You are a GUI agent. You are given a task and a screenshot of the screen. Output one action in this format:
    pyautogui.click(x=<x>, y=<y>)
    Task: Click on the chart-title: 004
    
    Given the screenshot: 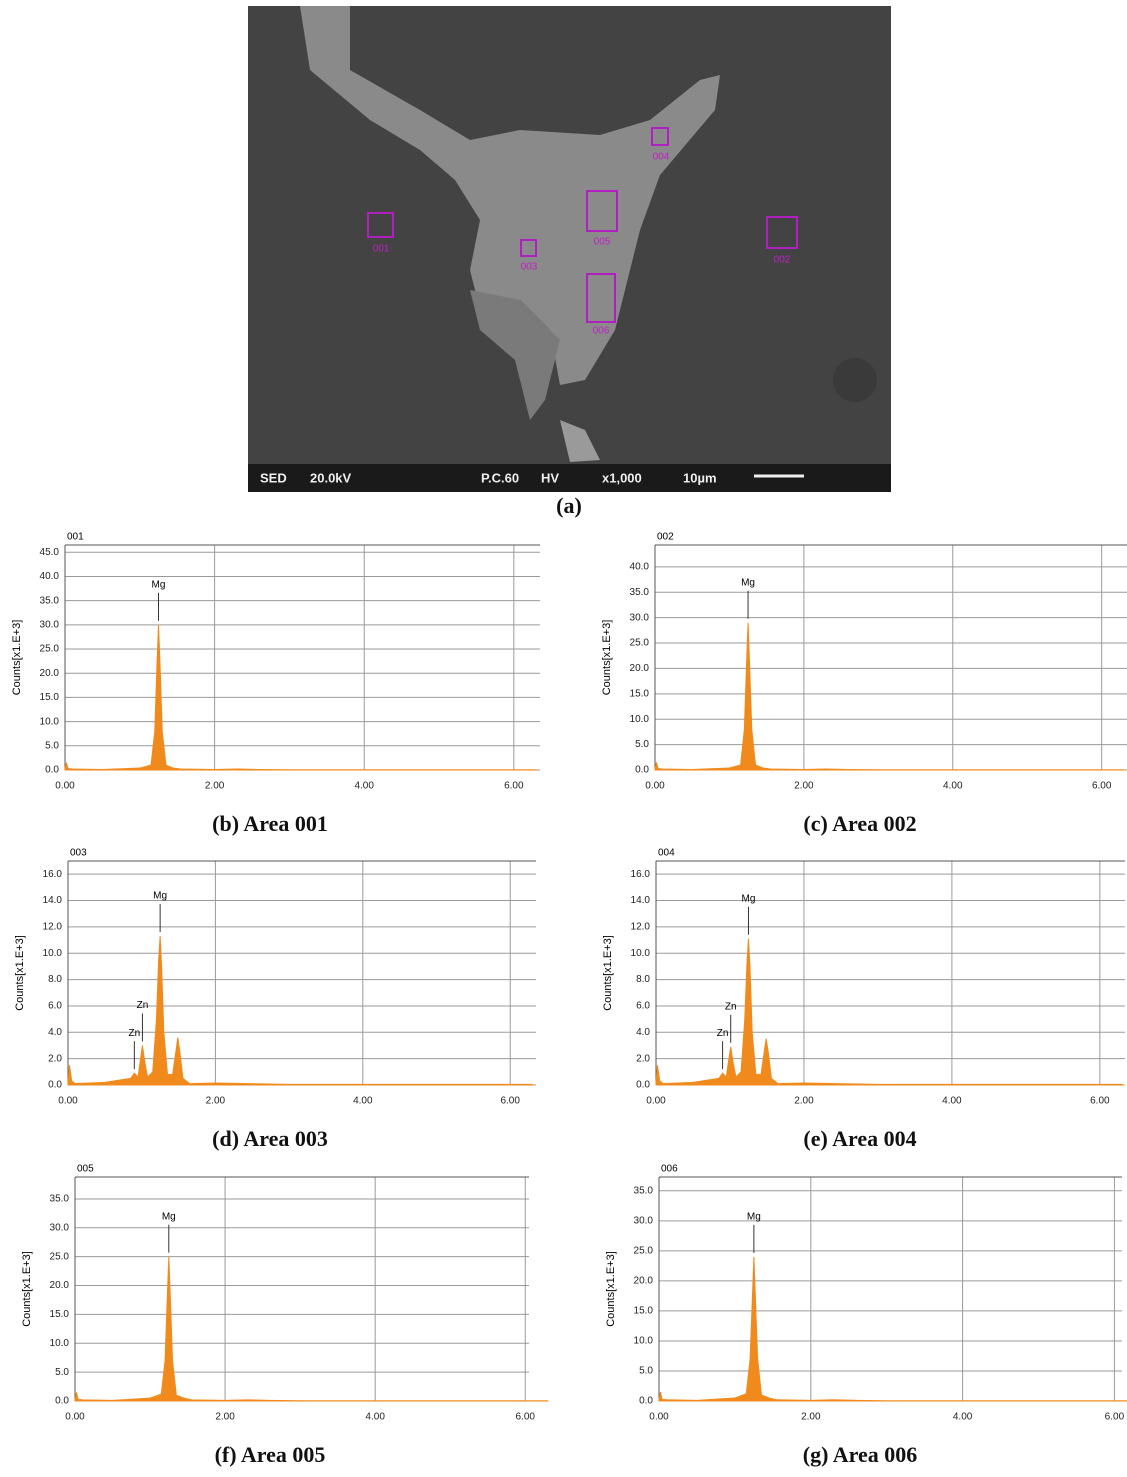 What is the action you would take?
    pyautogui.click(x=666, y=853)
    